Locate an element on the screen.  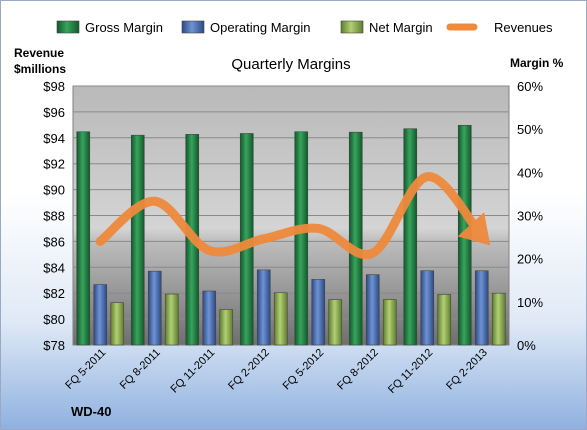
right-tick-label: 50% is located at coordinates (530, 129).